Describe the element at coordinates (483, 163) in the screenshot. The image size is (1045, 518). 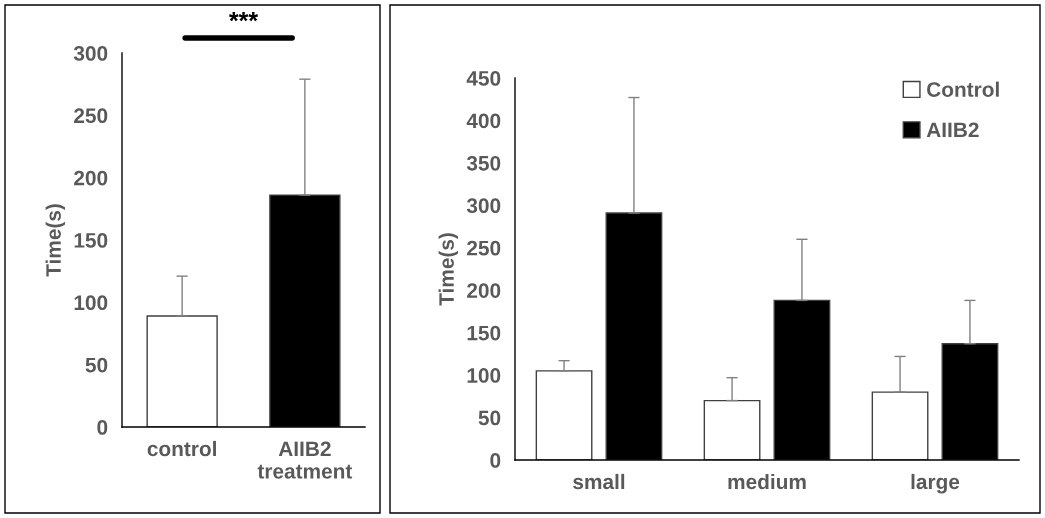
I see `y-tick-label: 350` at that location.